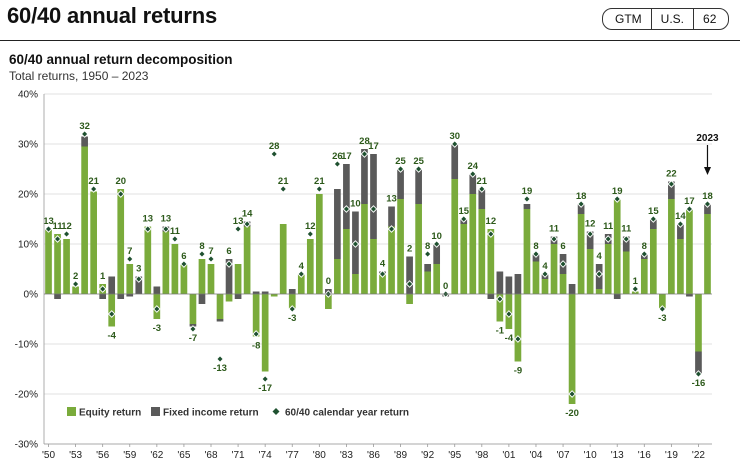 This screenshot has height=465, width=740. I want to click on data-label: -7, so click(193, 338).